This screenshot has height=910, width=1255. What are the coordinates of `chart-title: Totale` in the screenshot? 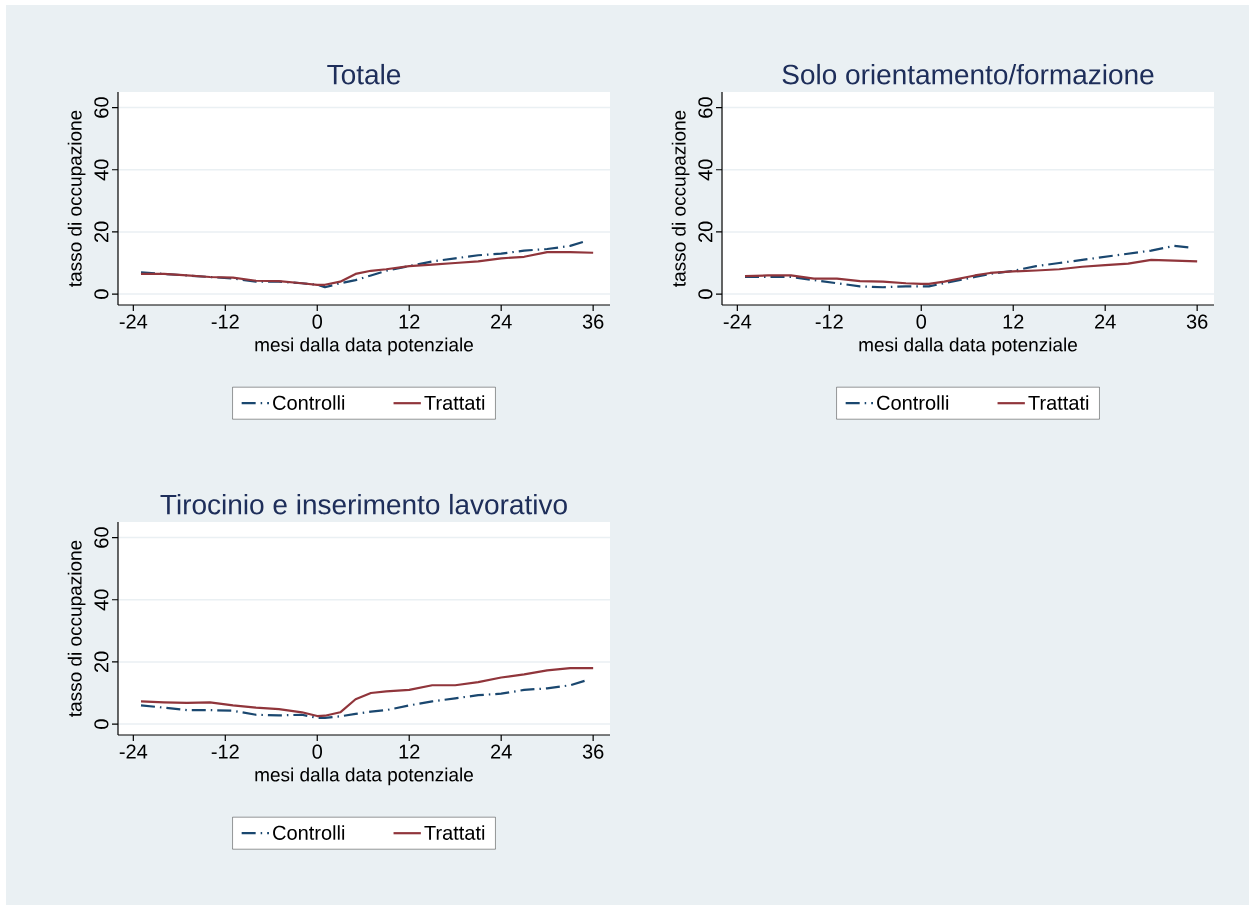 It's located at (364, 74).